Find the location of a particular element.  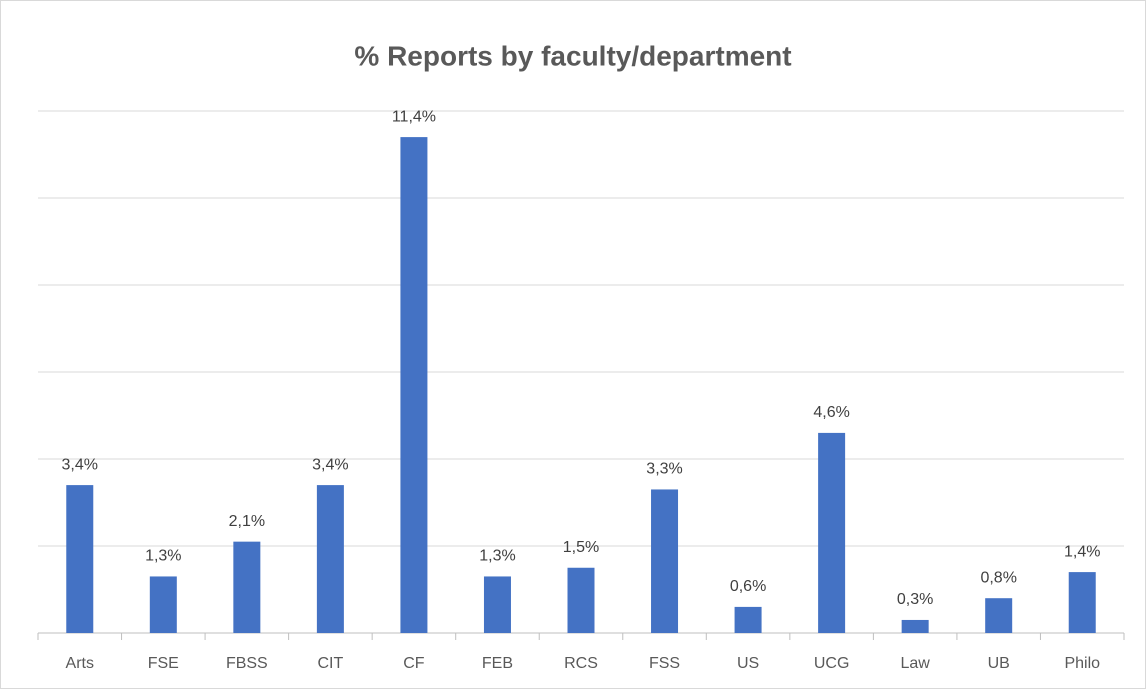

x-tick-label: CIT is located at coordinates (330, 663).